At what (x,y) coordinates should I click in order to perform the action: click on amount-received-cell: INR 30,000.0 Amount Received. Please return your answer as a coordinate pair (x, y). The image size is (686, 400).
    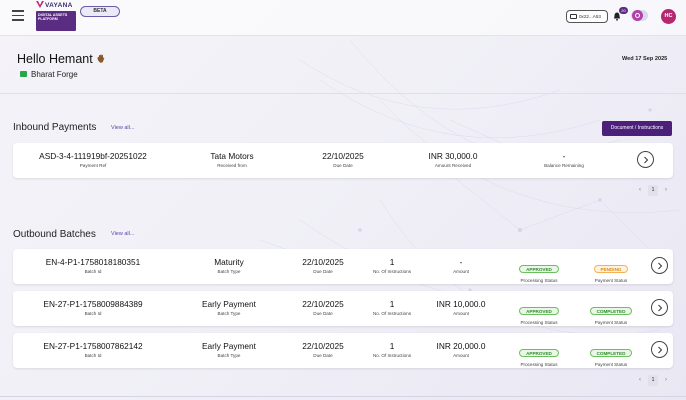
    Looking at the image, I should click on (453, 159).